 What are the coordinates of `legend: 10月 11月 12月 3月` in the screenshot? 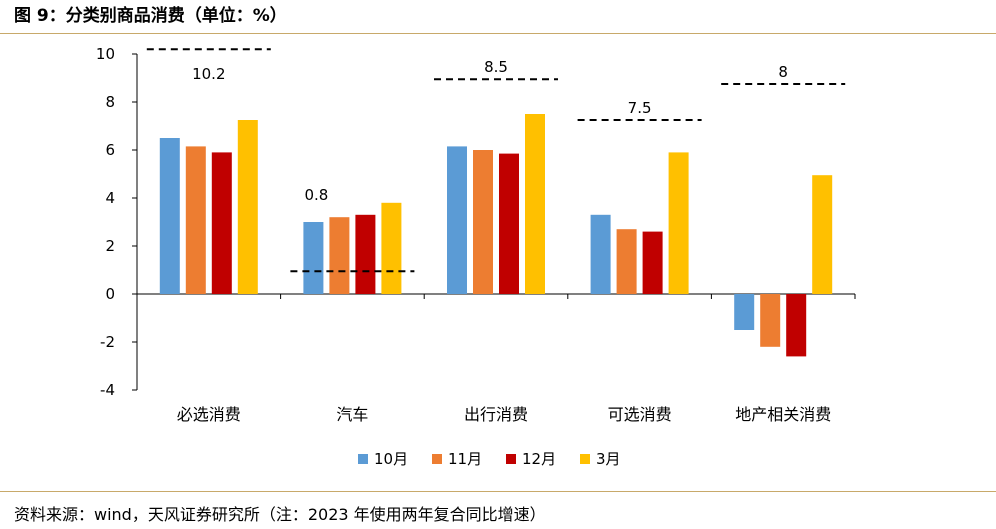 It's located at (489, 459).